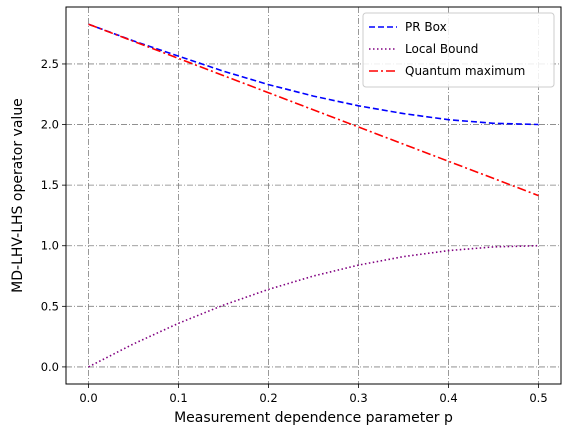 The height and width of the screenshot is (436, 571). What do you see at coordinates (441, 49) in the screenshot?
I see `legend-label: Local Bound` at bounding box center [441, 49].